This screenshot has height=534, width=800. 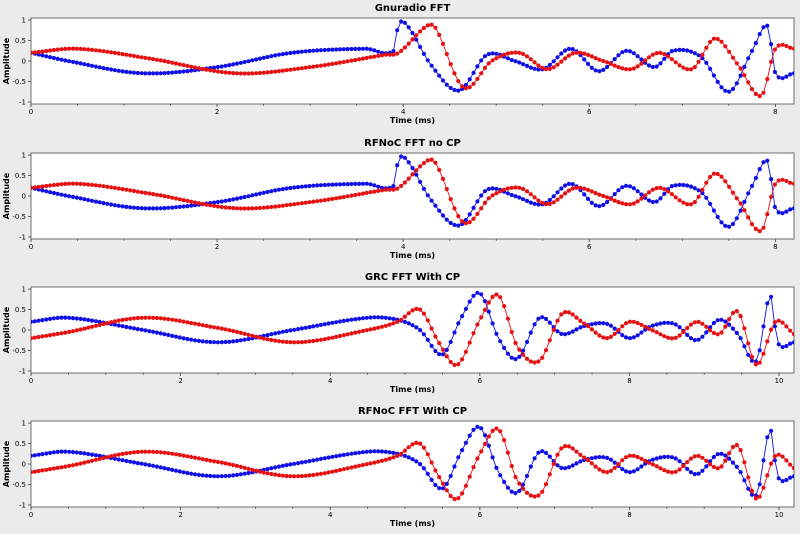 I want to click on series-group, so click(x=412, y=59).